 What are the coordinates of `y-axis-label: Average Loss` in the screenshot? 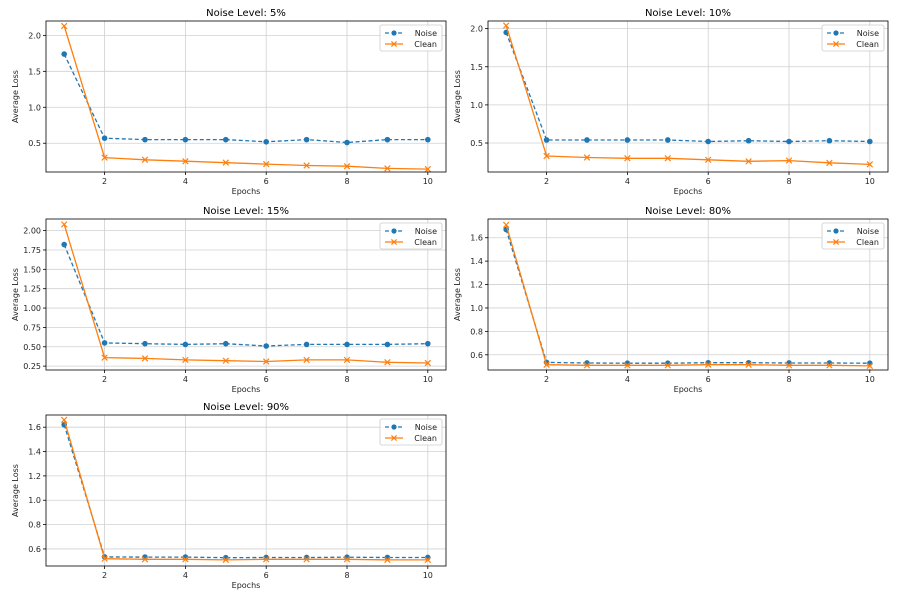 It's located at (15, 96).